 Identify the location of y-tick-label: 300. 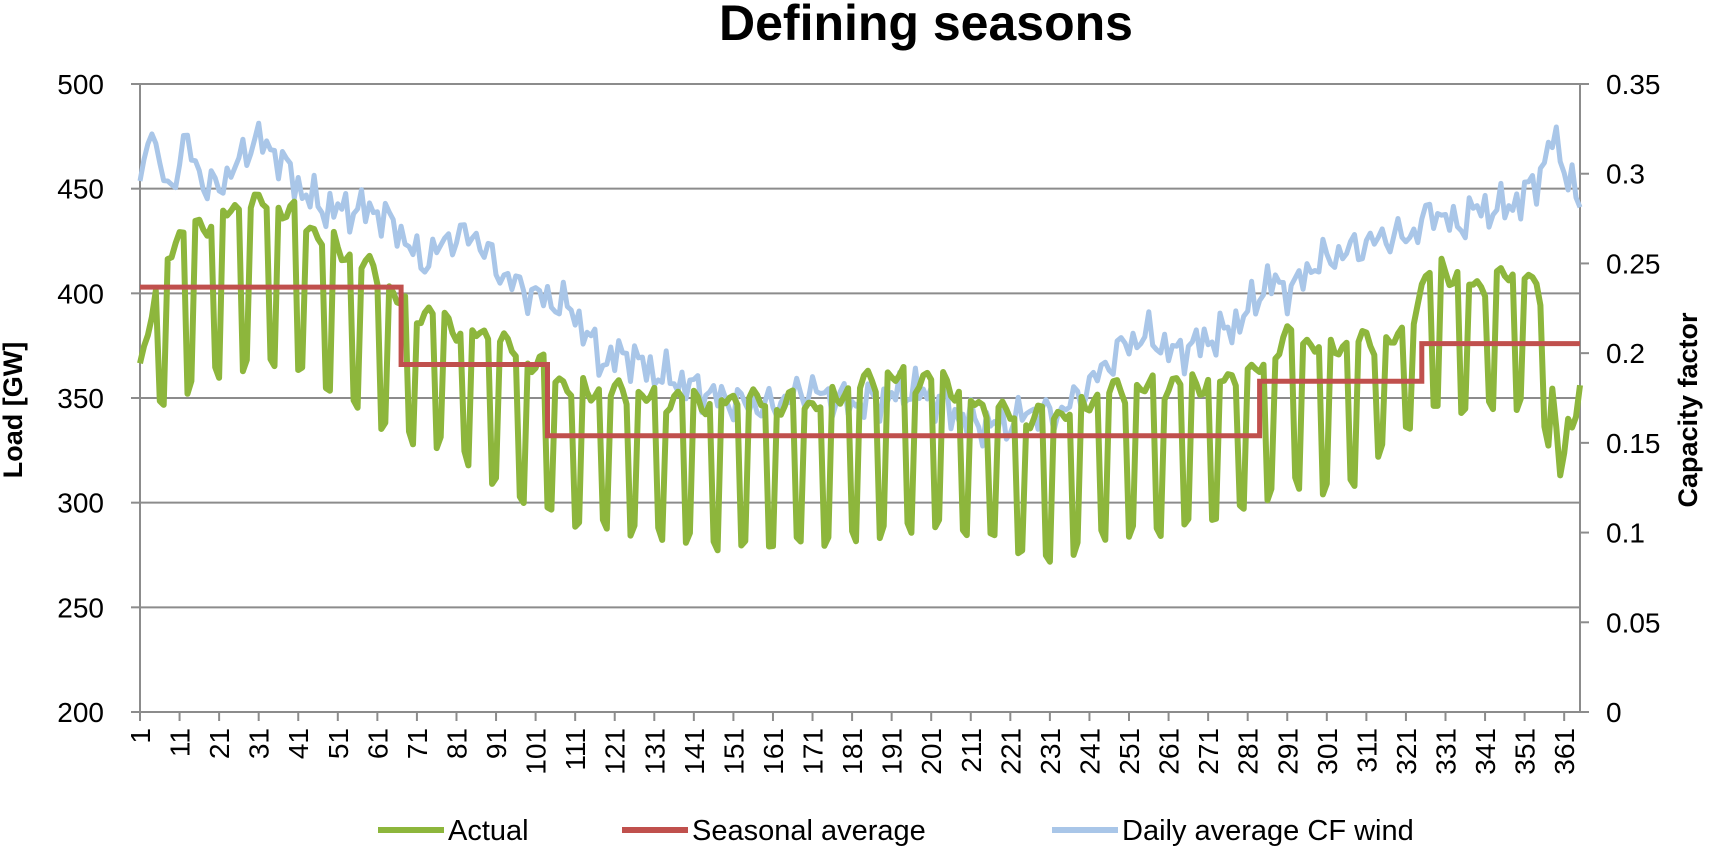
(80, 503).